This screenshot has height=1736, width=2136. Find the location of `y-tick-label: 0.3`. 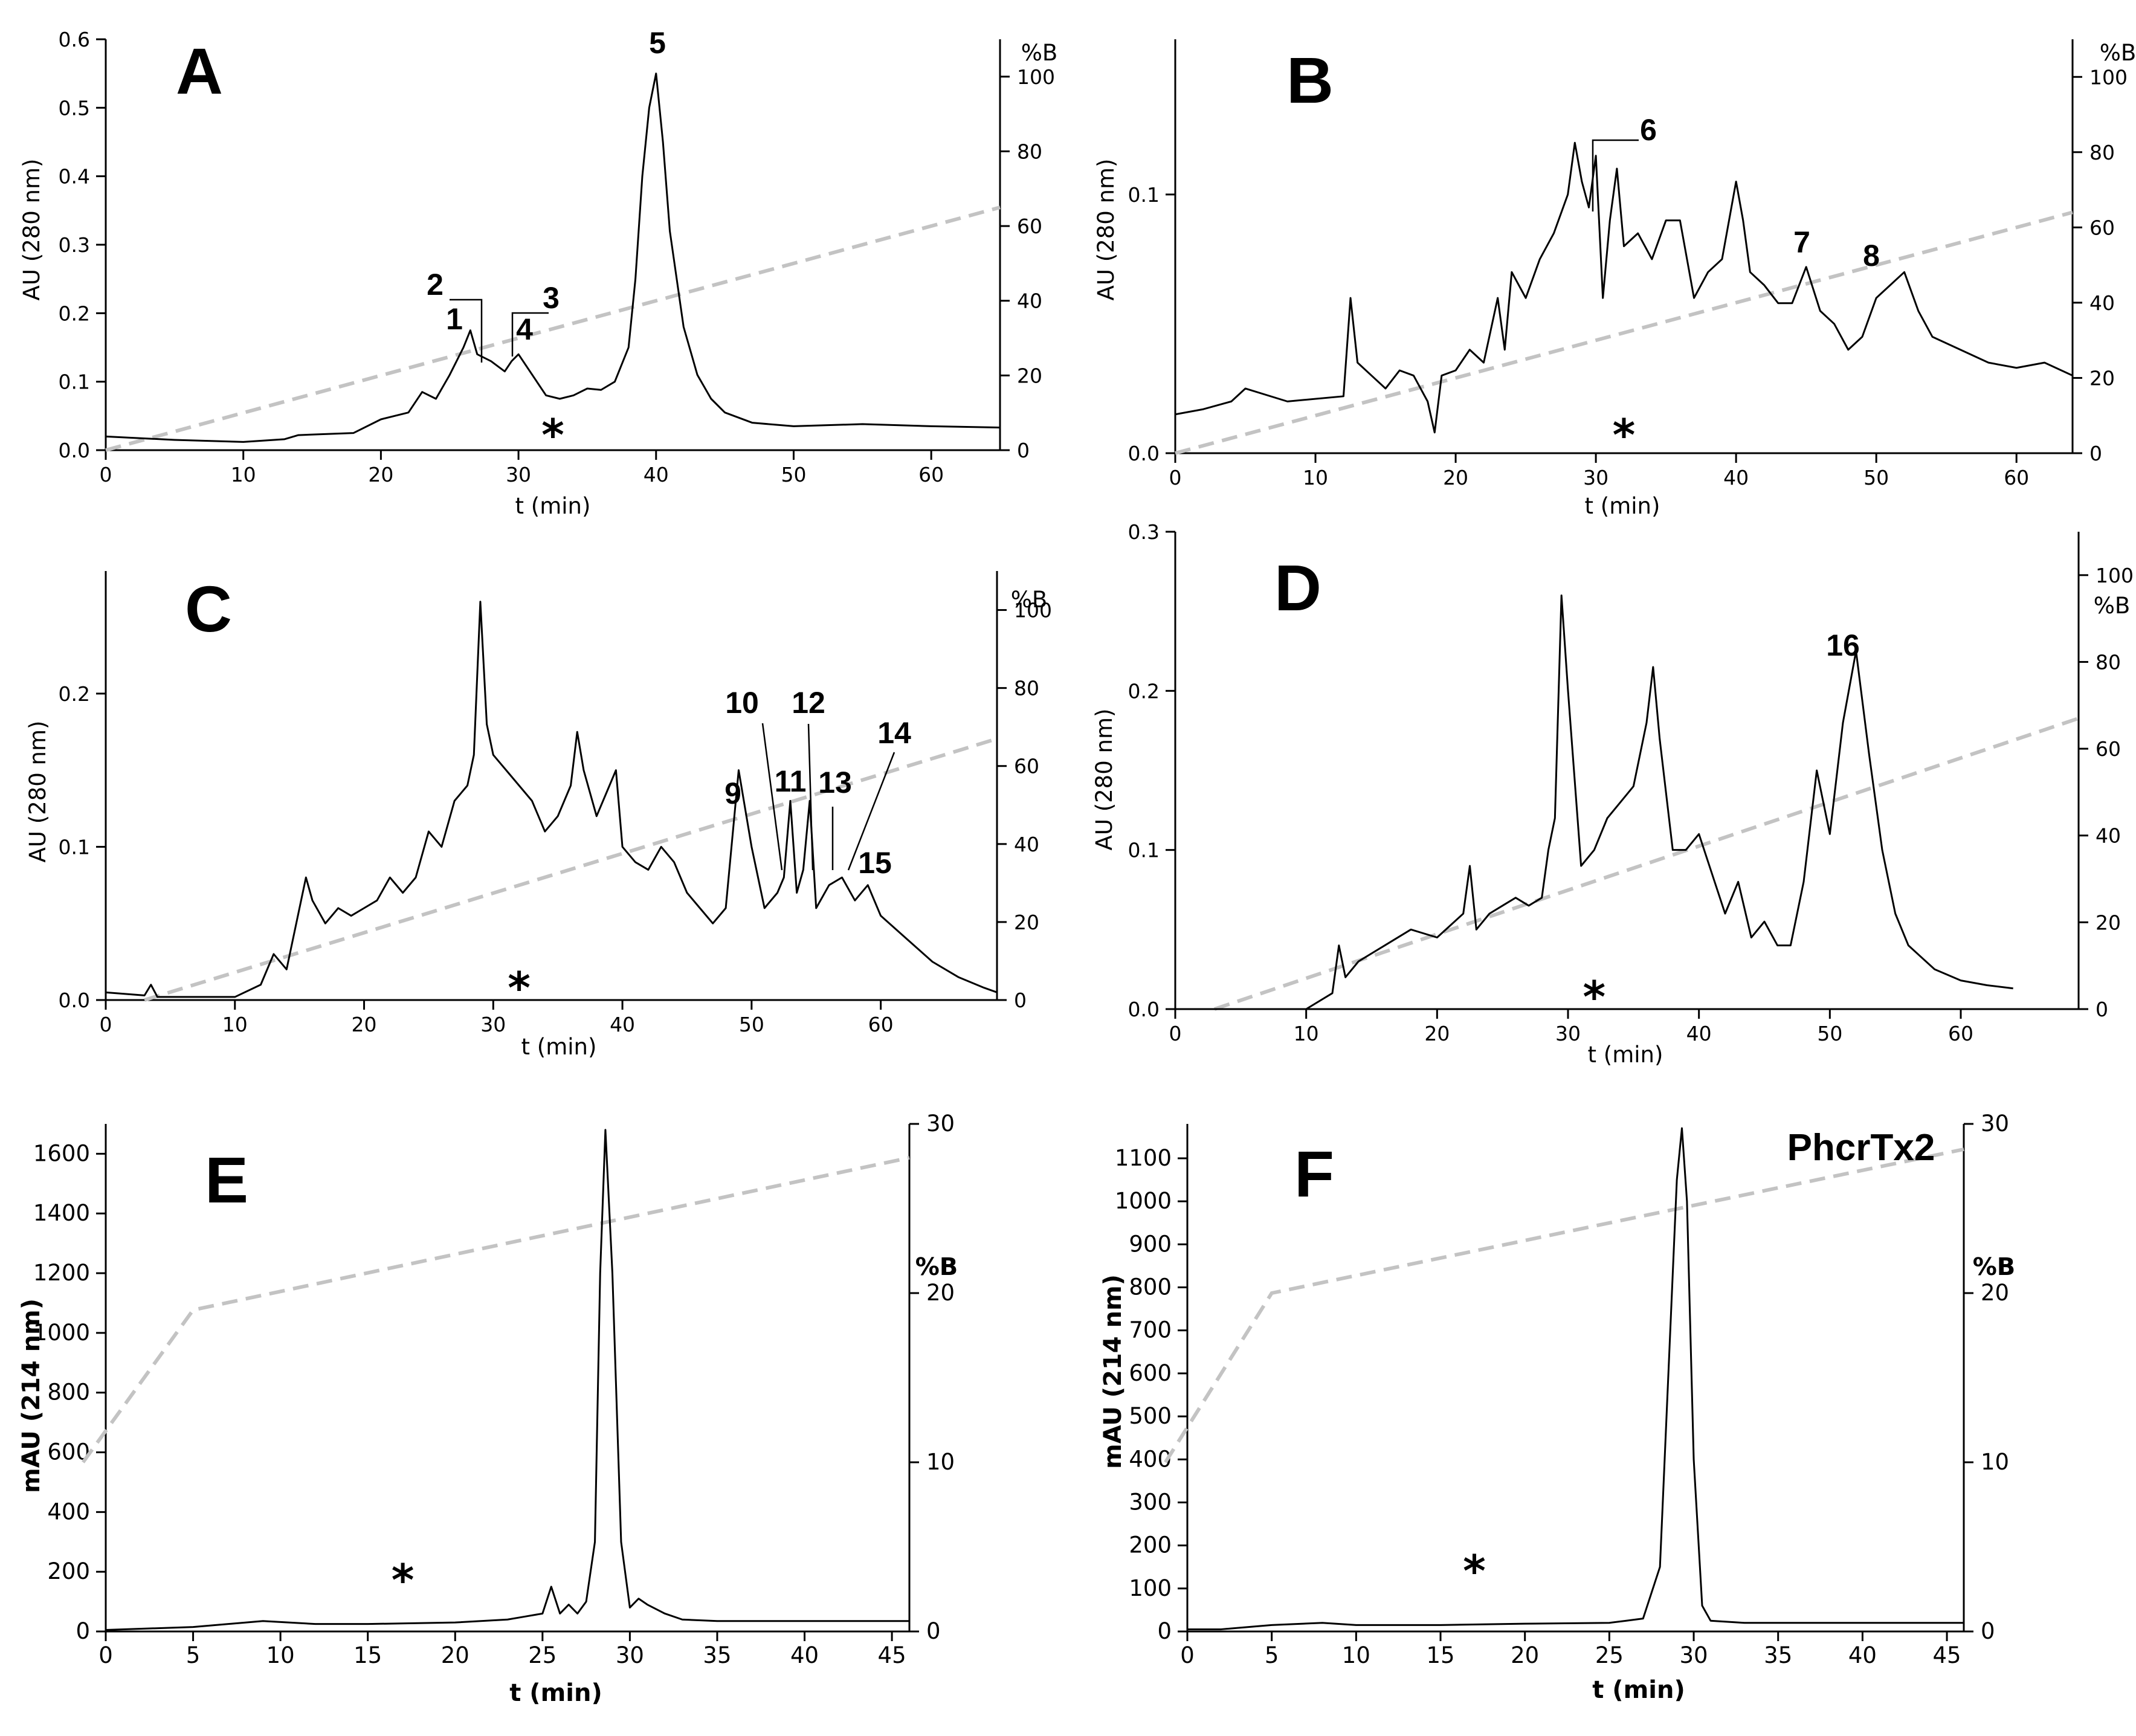

y-tick-label: 0.3 is located at coordinates (74, 245).